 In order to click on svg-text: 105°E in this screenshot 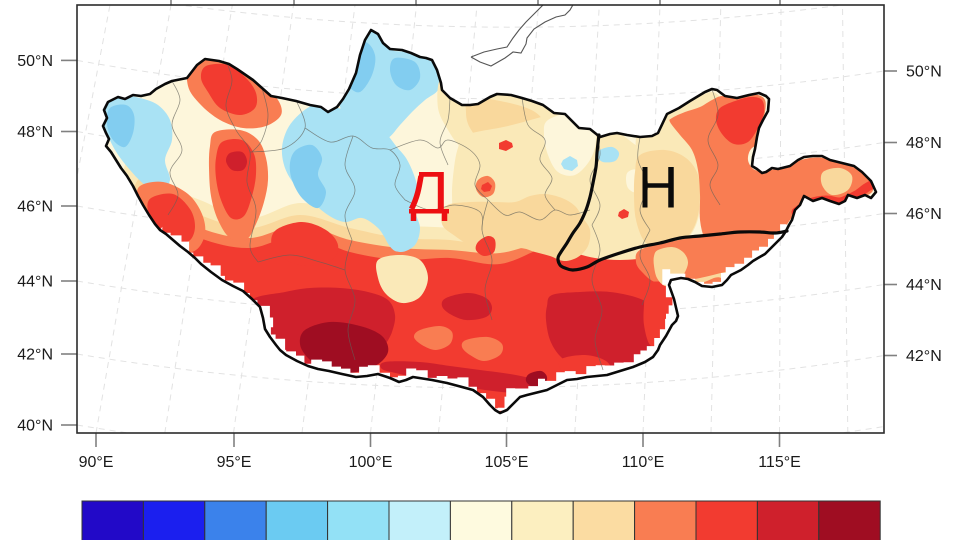, I will do `click(507, 462)`.